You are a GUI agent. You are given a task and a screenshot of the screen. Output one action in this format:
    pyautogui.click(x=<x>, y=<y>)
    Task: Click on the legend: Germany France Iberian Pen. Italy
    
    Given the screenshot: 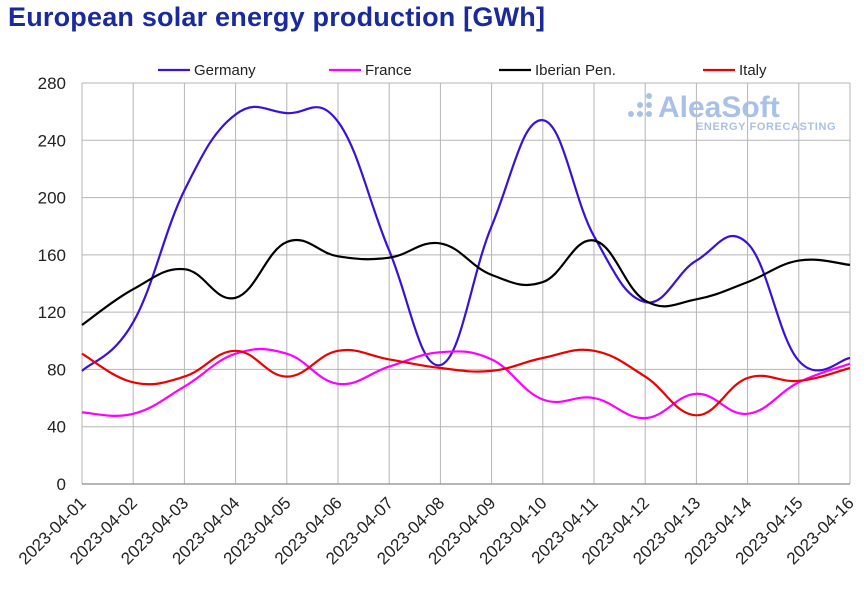 What is the action you would take?
    pyautogui.click(x=462, y=70)
    